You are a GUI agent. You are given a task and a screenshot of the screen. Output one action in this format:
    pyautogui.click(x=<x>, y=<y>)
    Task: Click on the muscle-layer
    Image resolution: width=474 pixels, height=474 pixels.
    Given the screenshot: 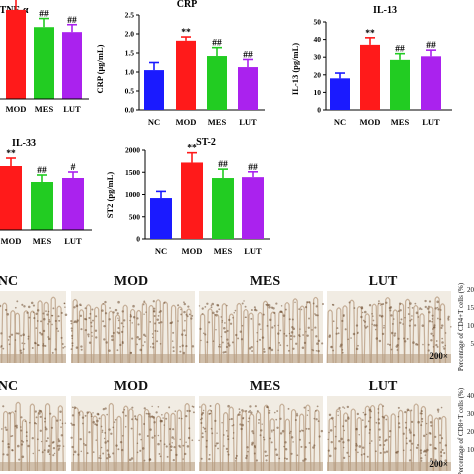 What is the action you would take?
    pyautogui.click(x=389, y=466)
    